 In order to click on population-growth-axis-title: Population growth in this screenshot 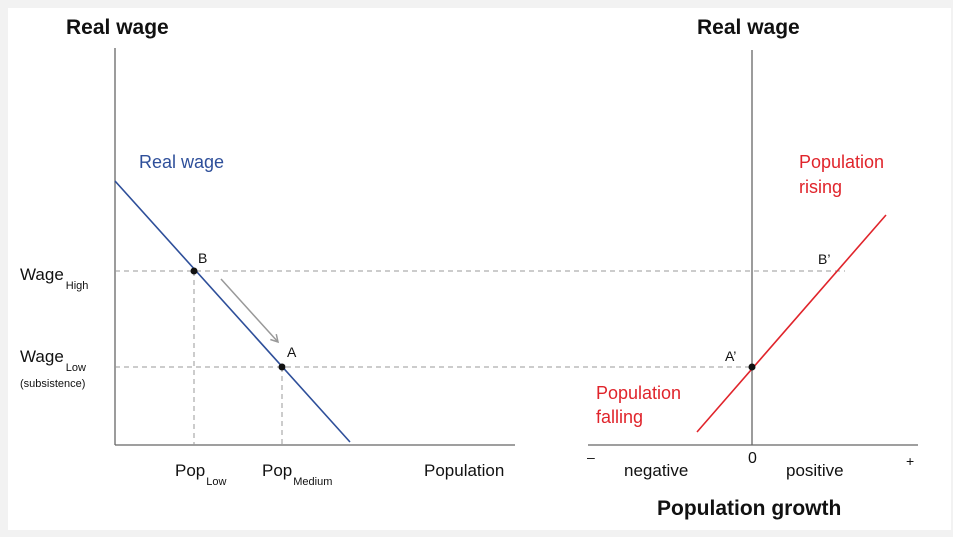, I will do `click(749, 508)`.